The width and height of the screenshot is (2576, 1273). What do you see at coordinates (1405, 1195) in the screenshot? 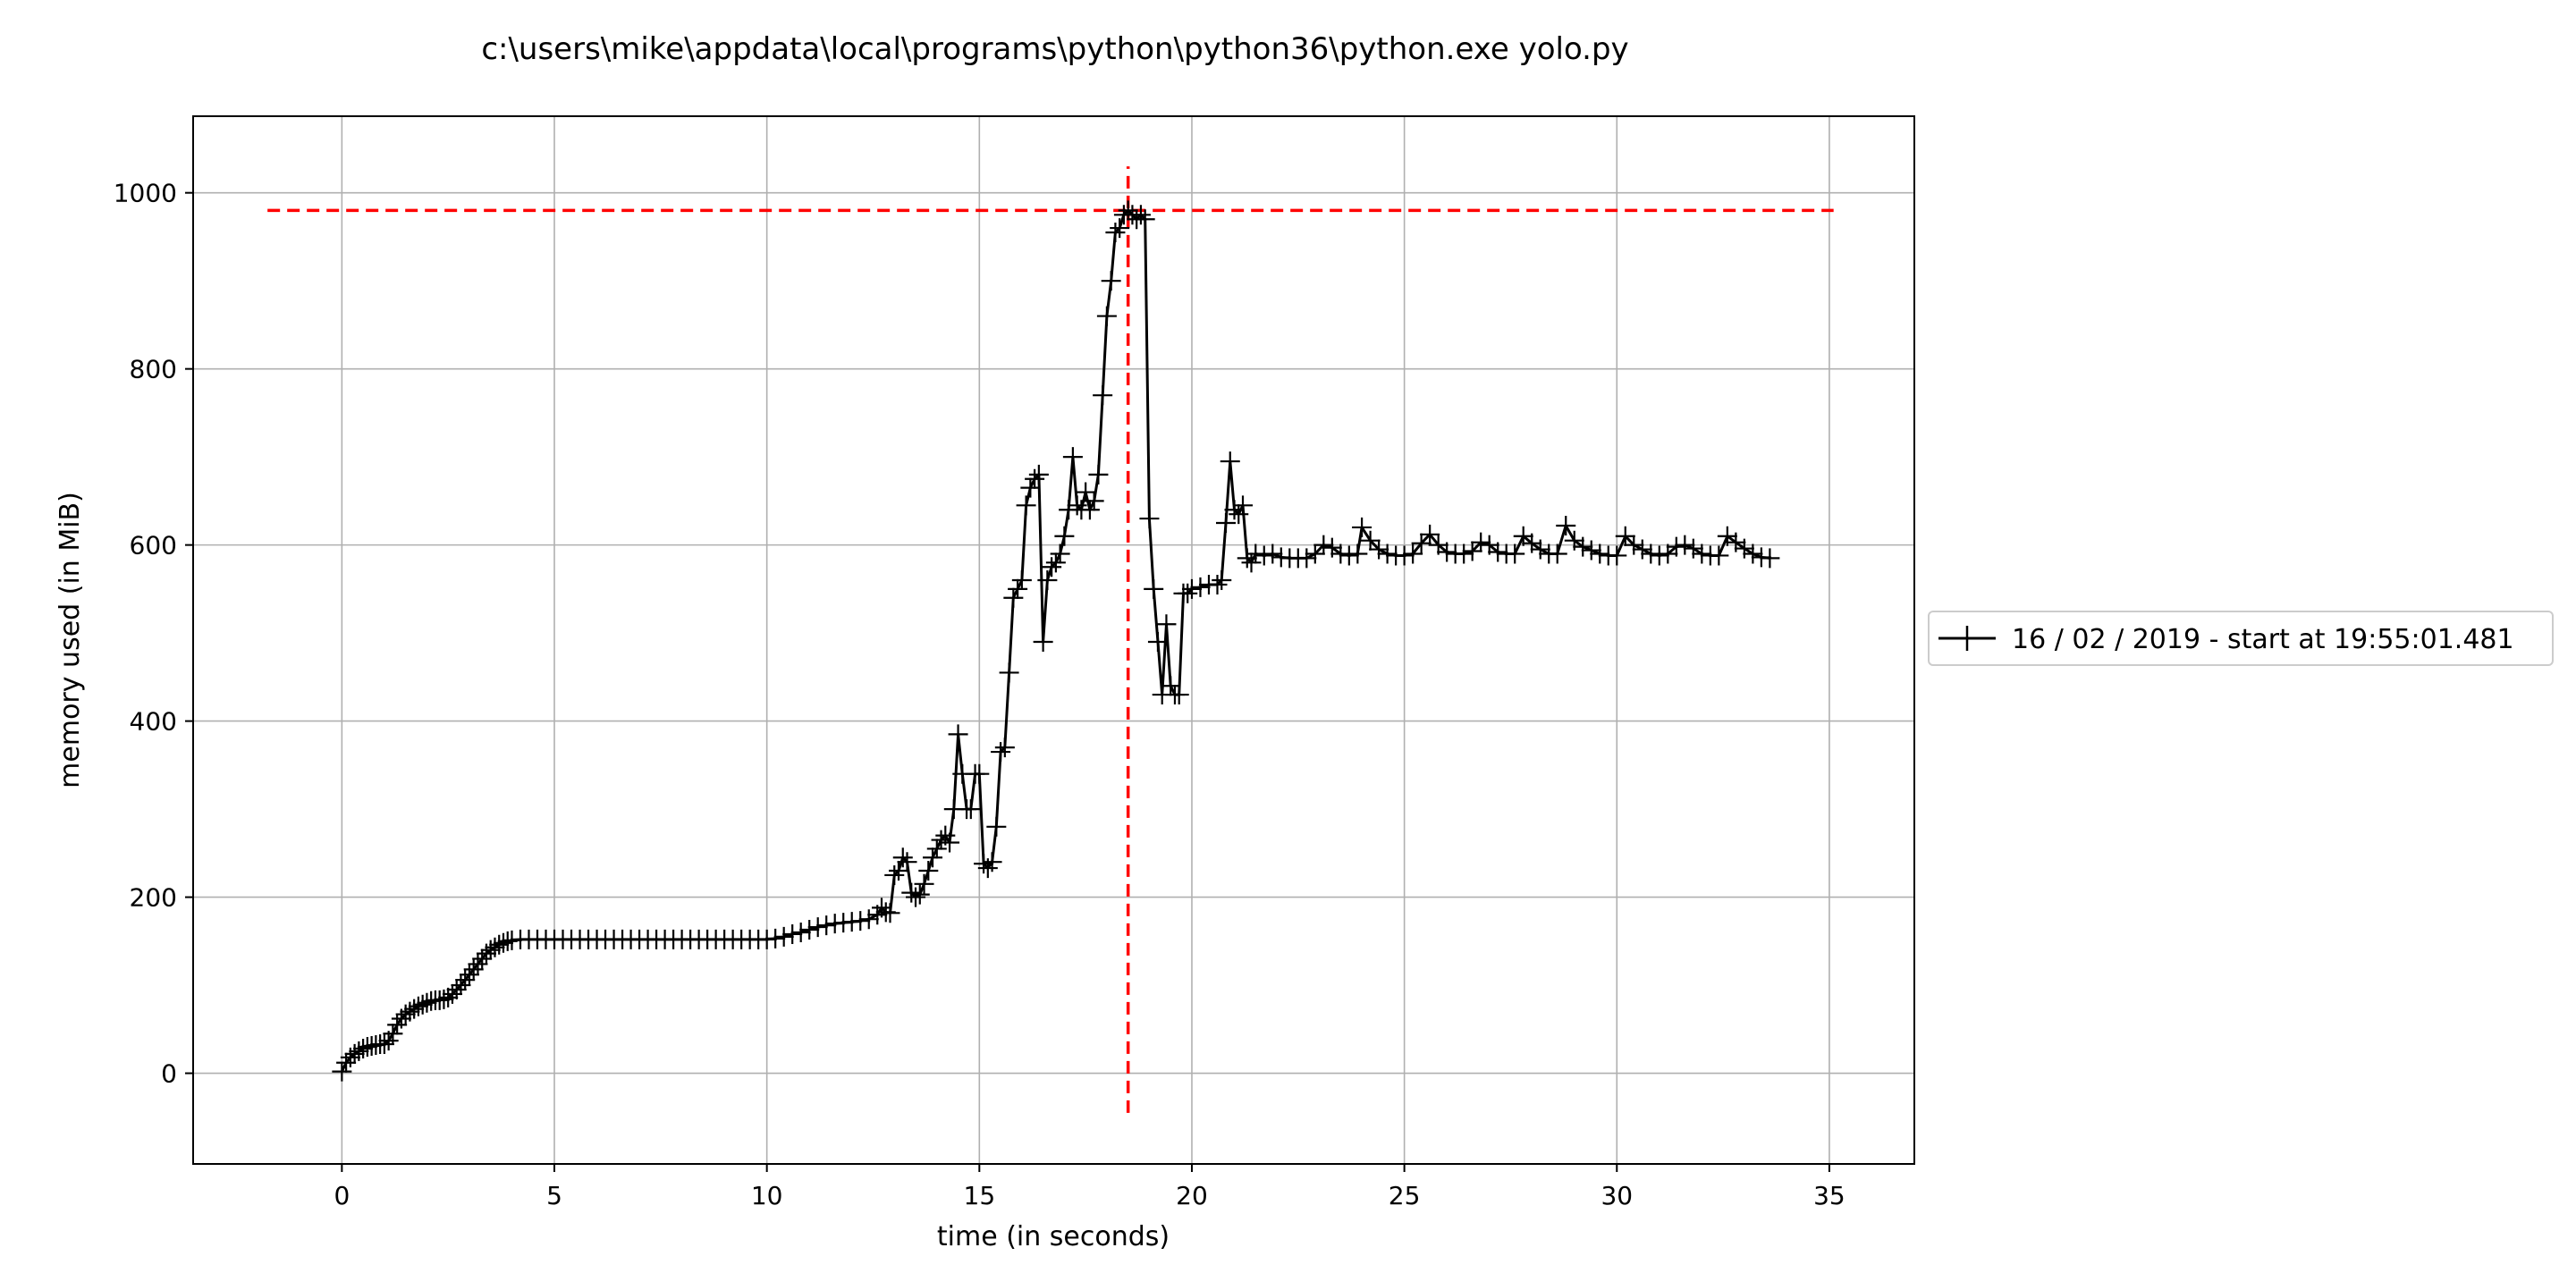
I see `x-tick-label-5: 25` at bounding box center [1405, 1195].